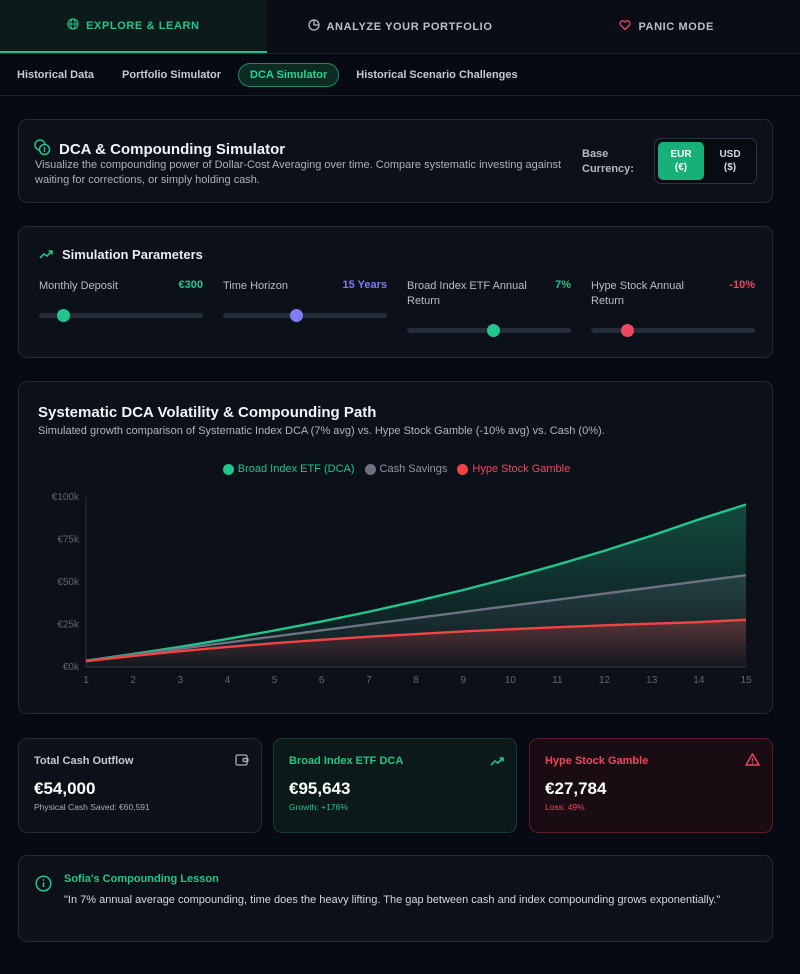  What do you see at coordinates (673, 330) in the screenshot?
I see `hype-return-slider` at bounding box center [673, 330].